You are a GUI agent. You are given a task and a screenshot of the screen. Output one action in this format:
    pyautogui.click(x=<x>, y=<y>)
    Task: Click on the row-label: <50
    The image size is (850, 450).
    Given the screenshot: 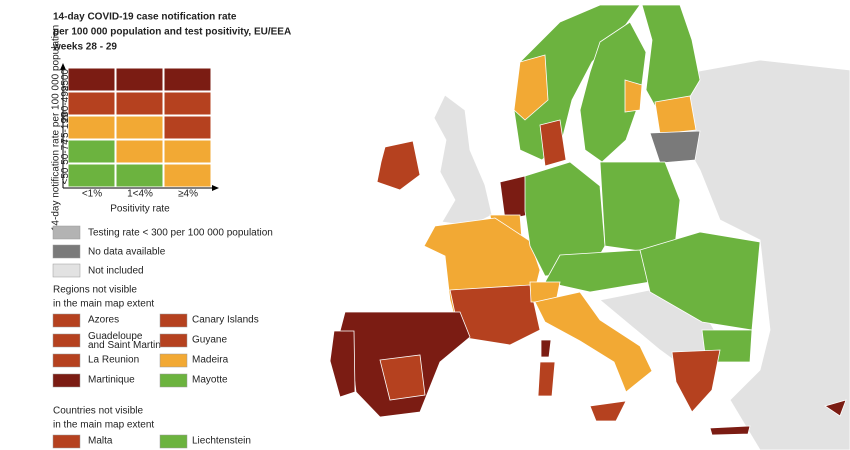 What is the action you would take?
    pyautogui.click(x=65, y=175)
    